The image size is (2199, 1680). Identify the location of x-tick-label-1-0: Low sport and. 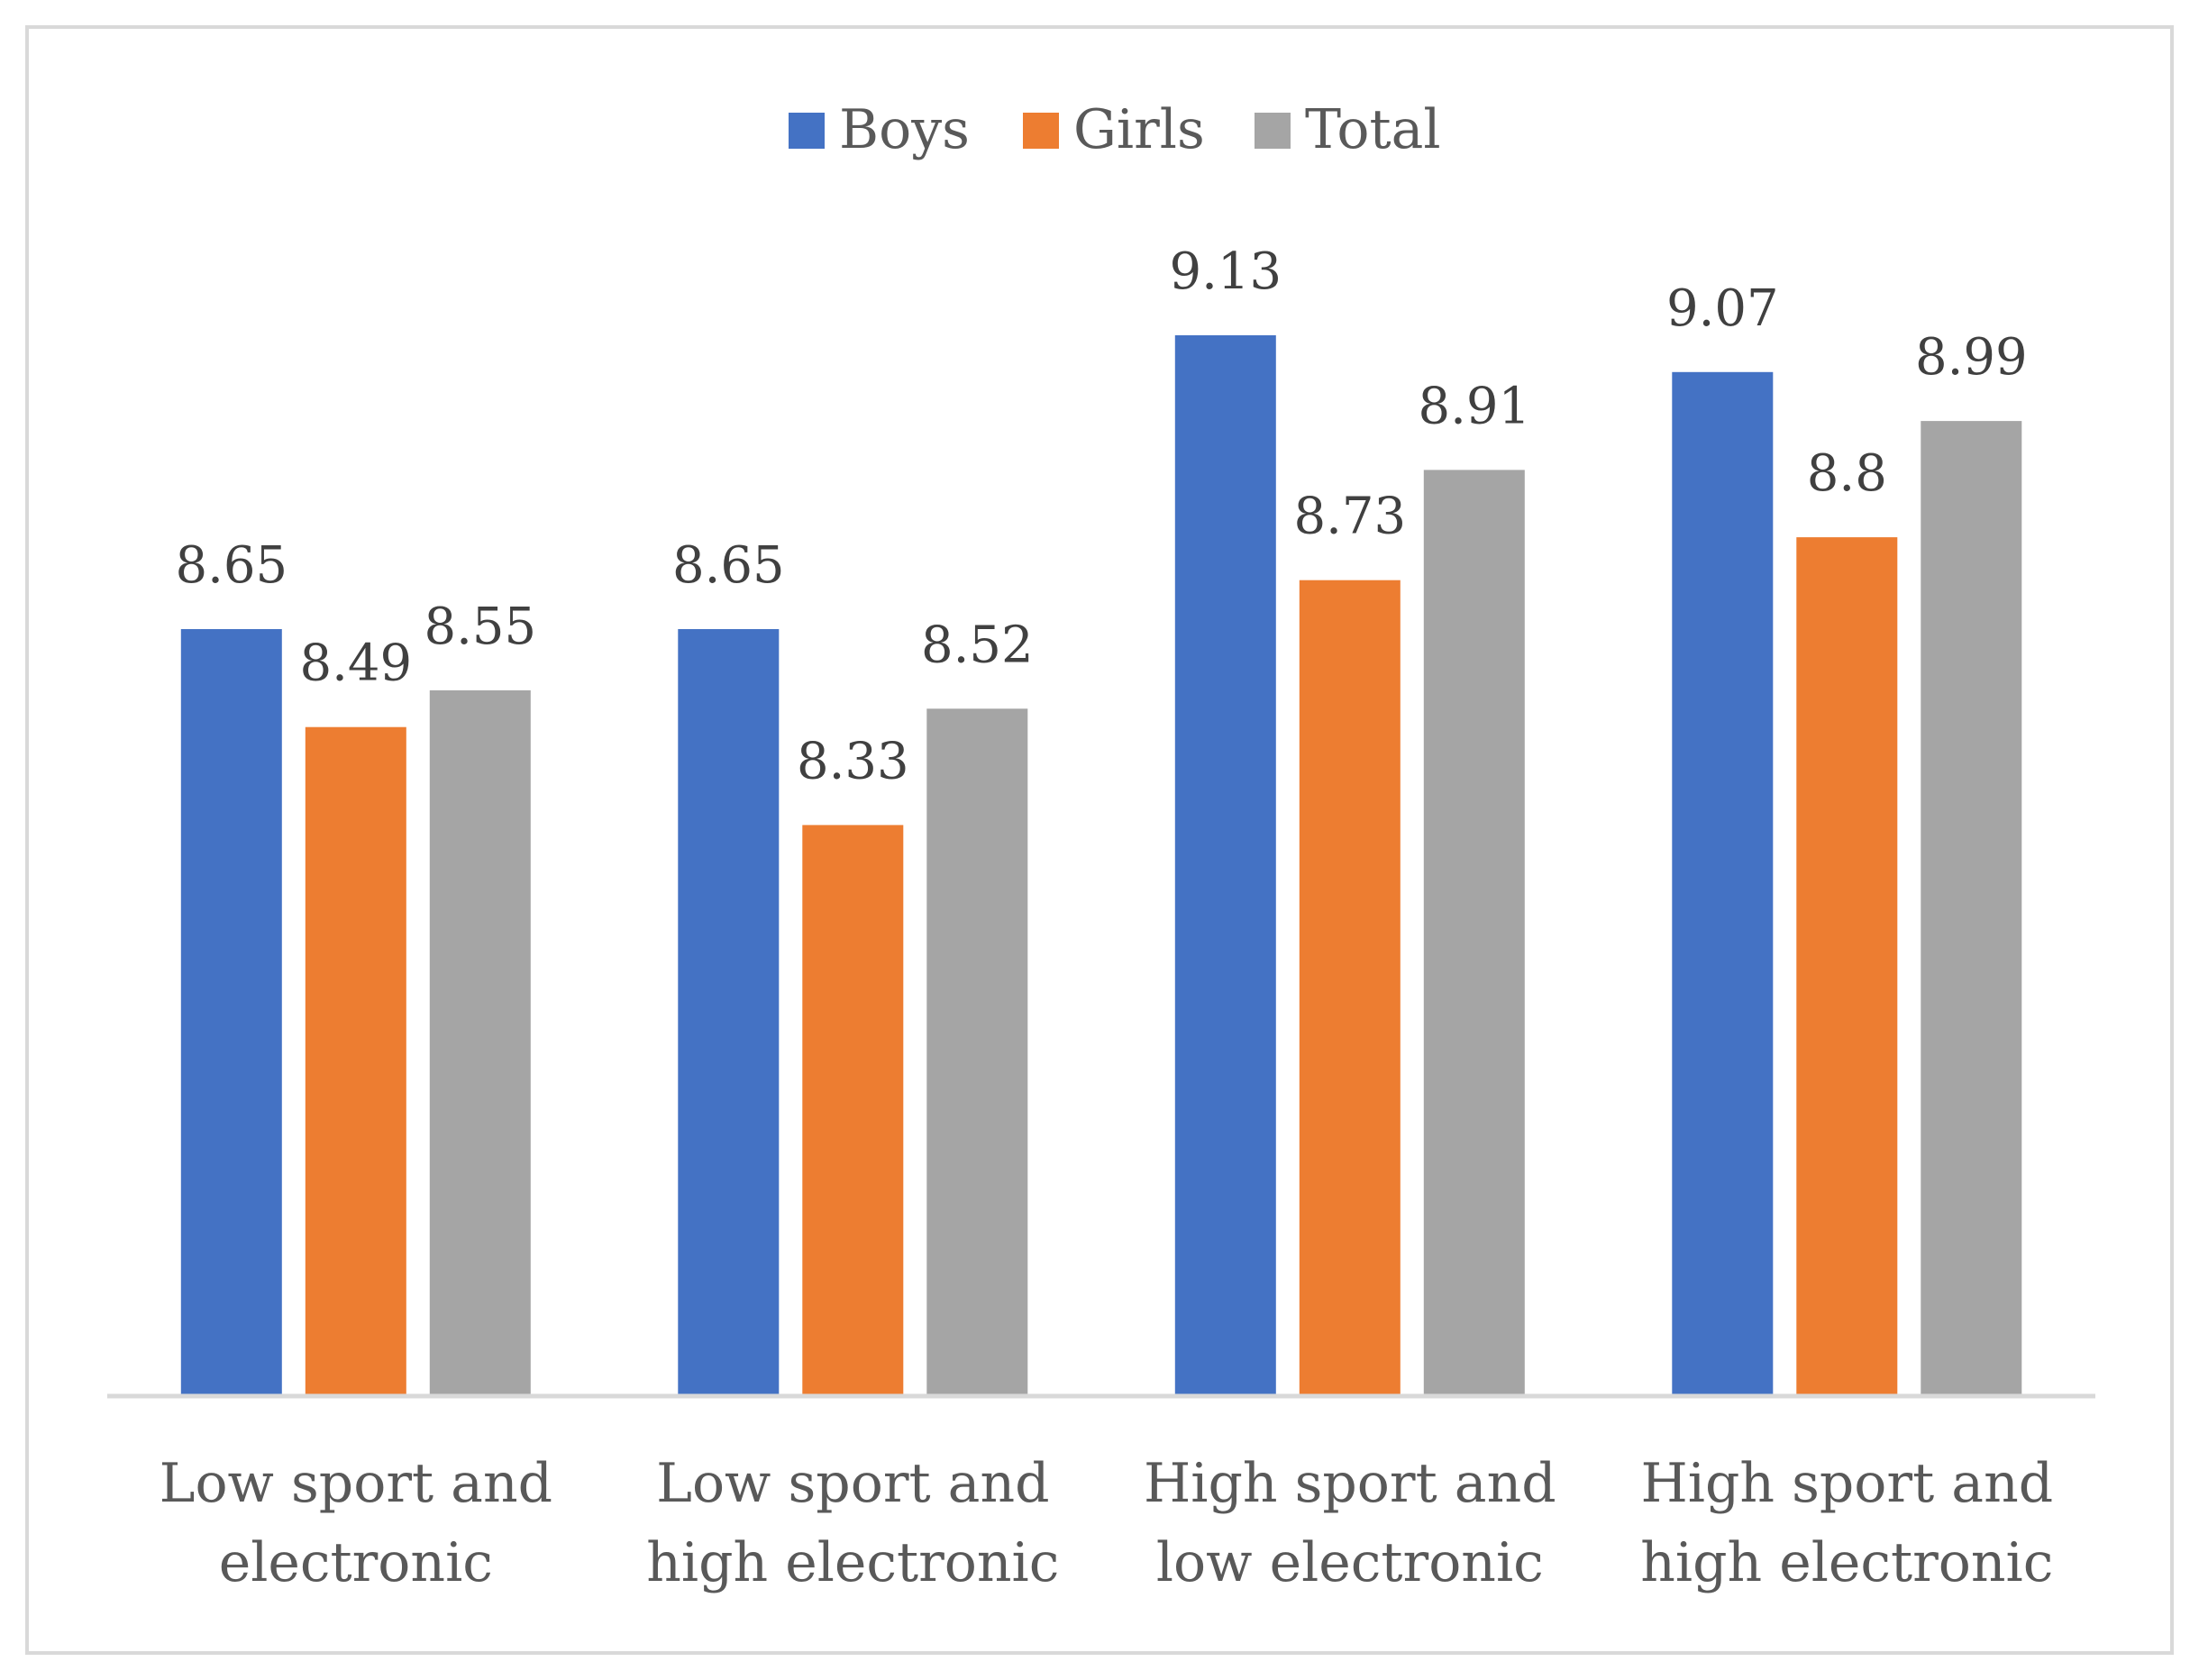
(852, 1483).